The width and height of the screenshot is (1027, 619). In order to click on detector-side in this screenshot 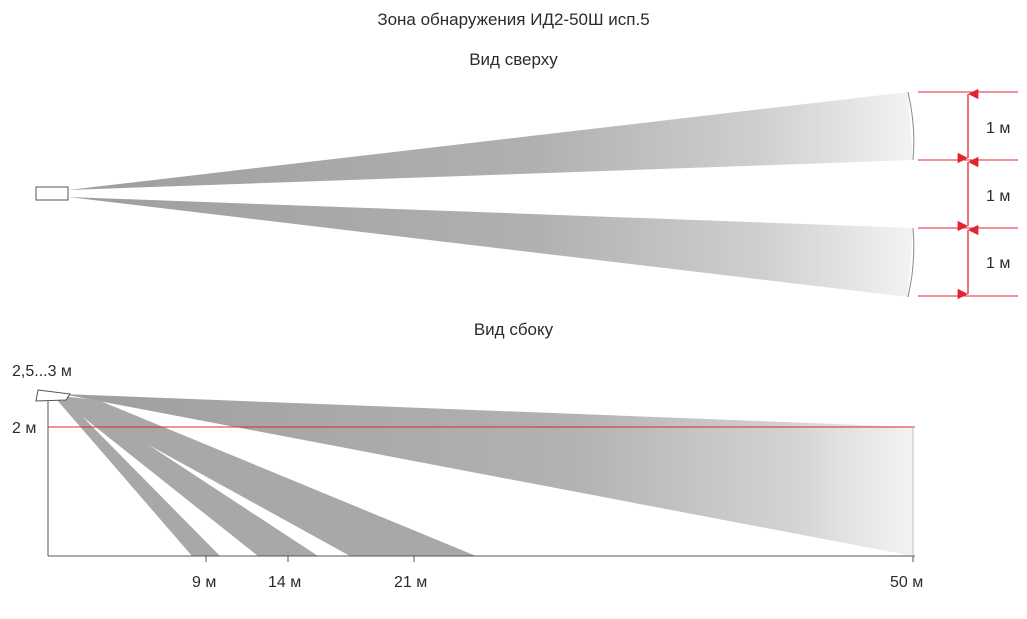, I will do `click(53, 395)`.